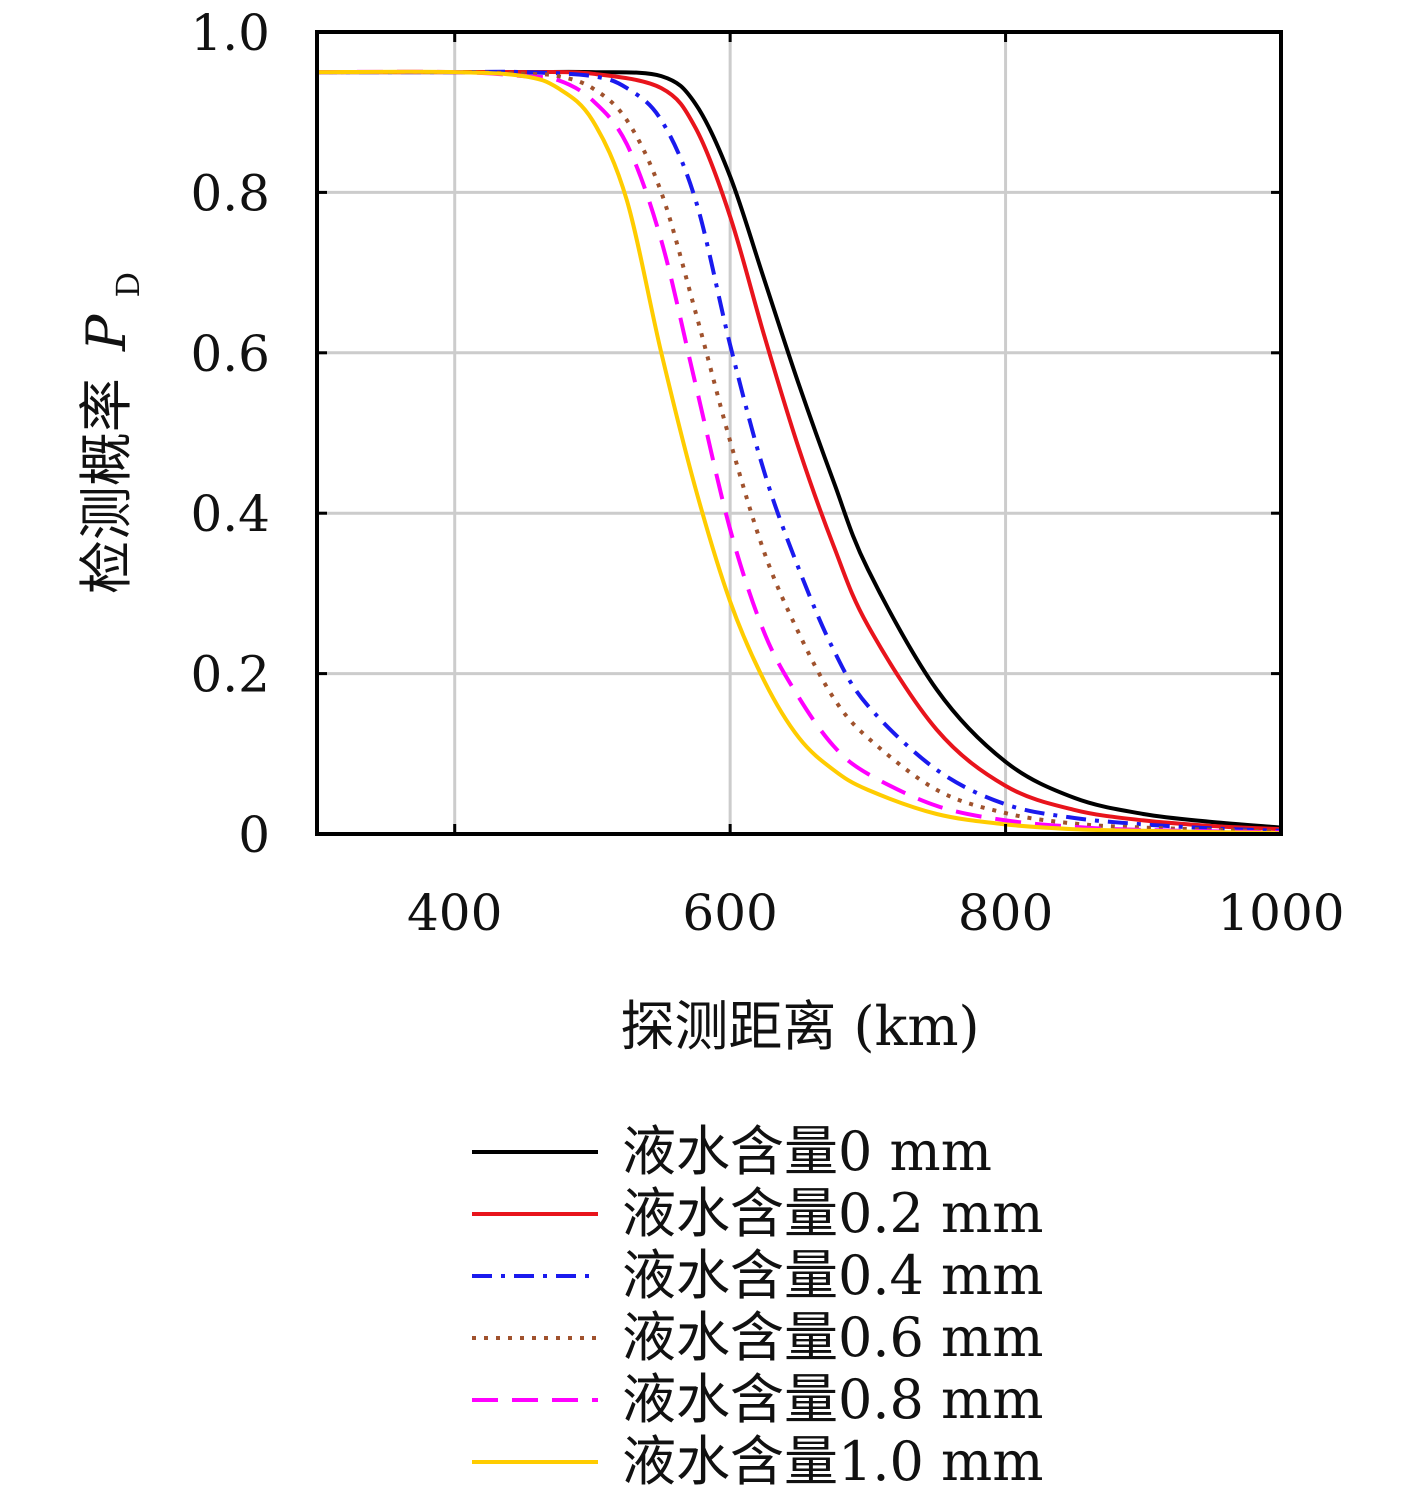 This screenshot has width=1417, height=1500. I want to click on y-tick-label: 0.6, so click(230, 354).